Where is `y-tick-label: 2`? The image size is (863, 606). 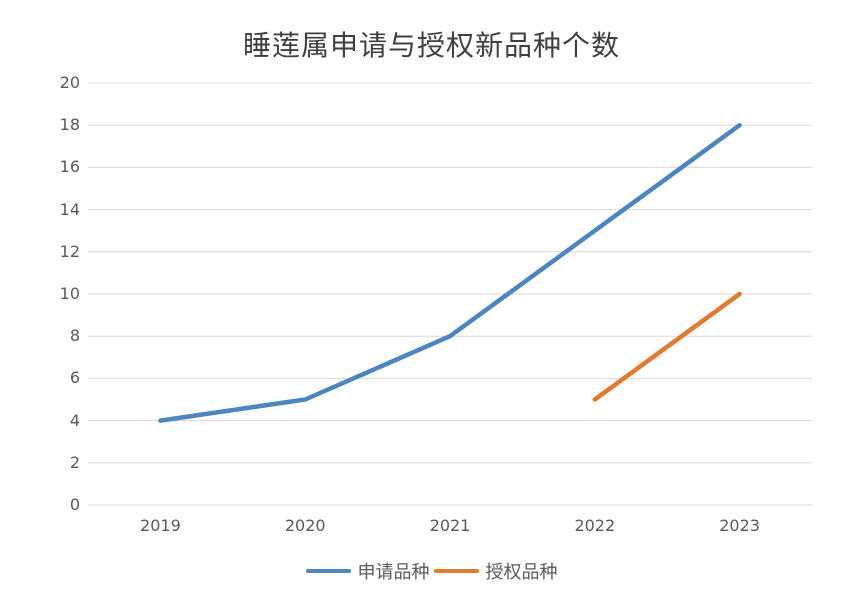 y-tick-label: 2 is located at coordinates (74, 462).